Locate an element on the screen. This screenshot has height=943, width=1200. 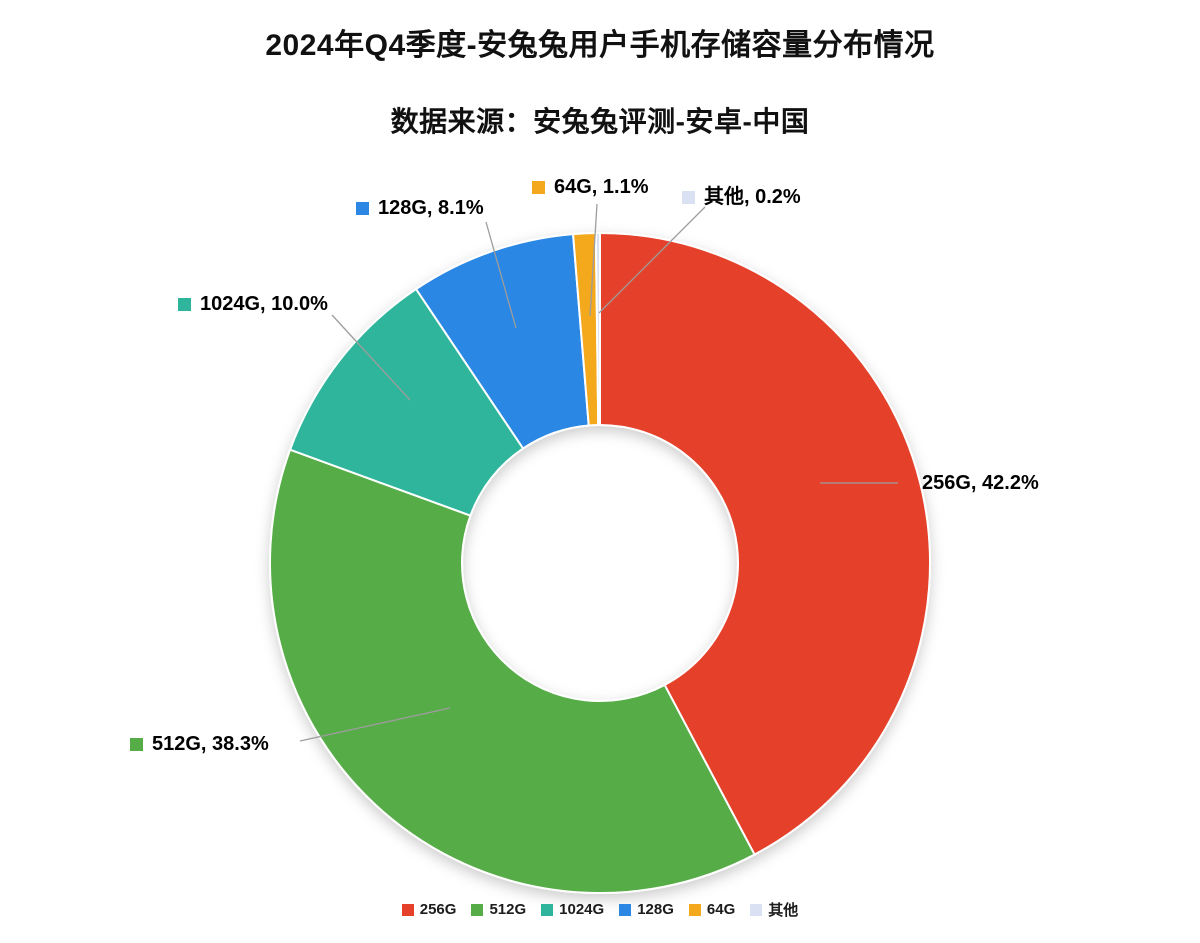
callout-label-64g: 64G, 1.1% is located at coordinates (601, 187).